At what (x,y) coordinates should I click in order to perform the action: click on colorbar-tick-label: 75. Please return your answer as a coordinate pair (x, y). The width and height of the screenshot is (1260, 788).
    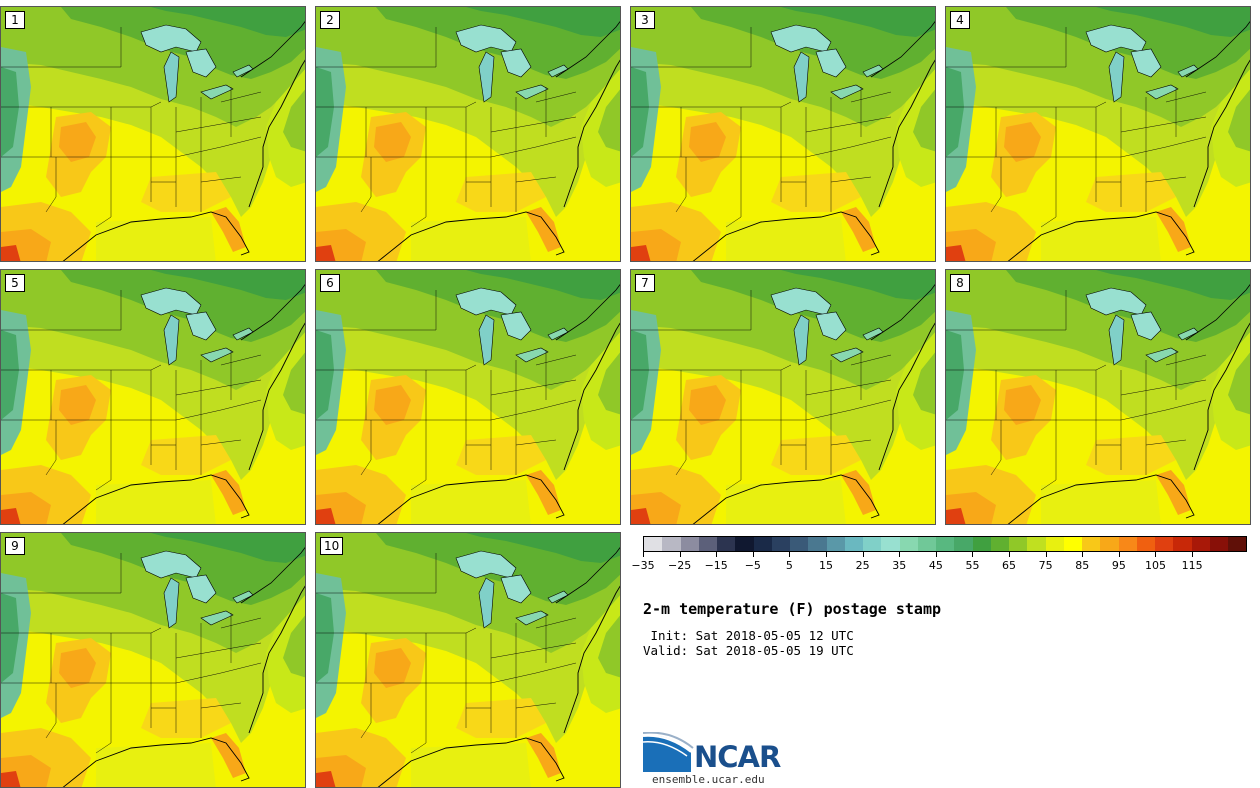
    Looking at the image, I should click on (1045, 565).